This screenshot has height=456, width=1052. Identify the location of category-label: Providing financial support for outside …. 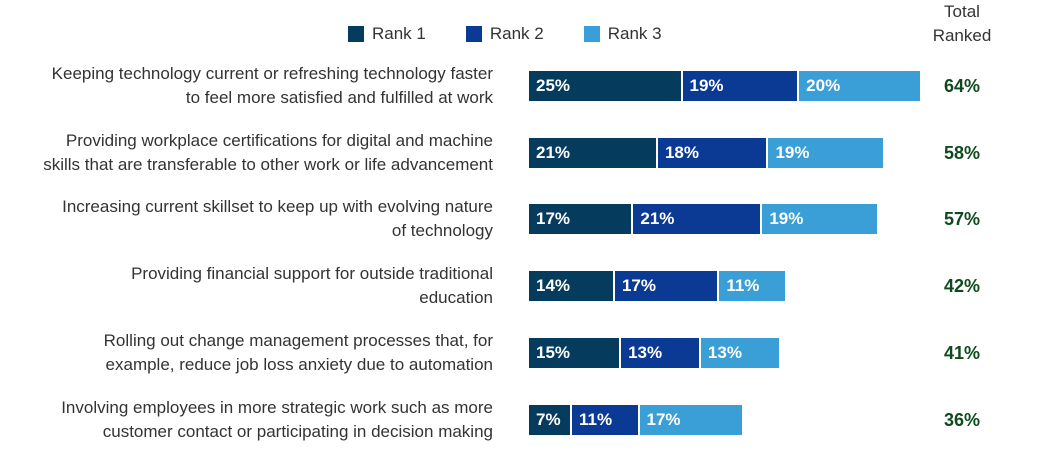
(246, 286).